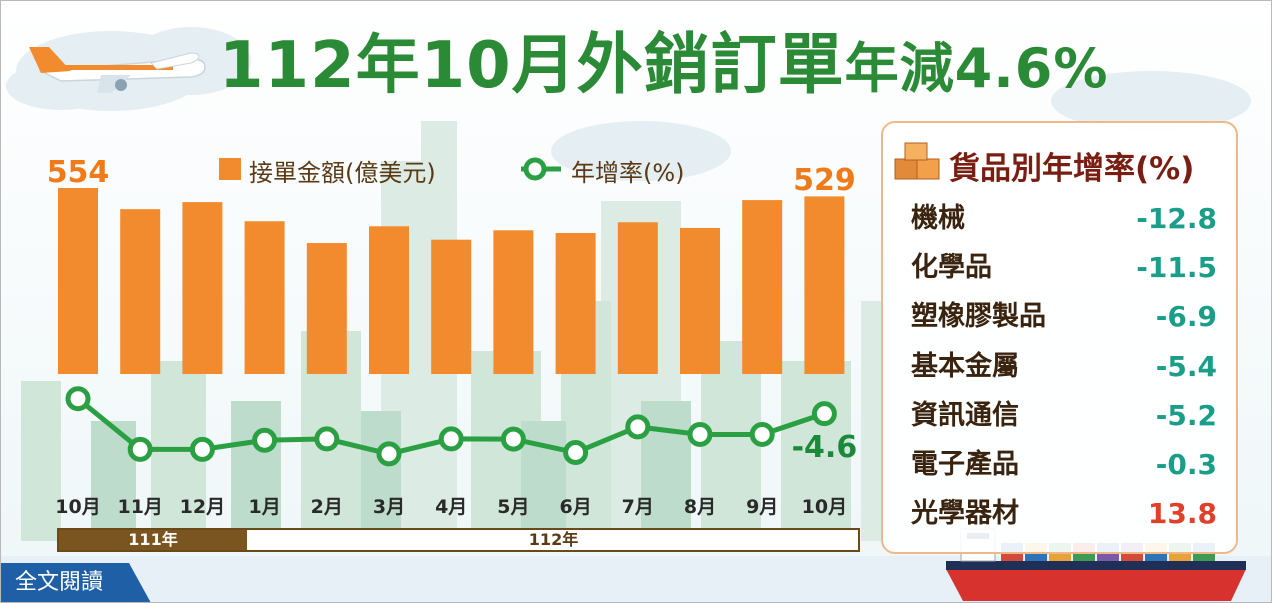 The image size is (1272, 603). What do you see at coordinates (965, 366) in the screenshot?
I see `category-name: 基本金屬` at bounding box center [965, 366].